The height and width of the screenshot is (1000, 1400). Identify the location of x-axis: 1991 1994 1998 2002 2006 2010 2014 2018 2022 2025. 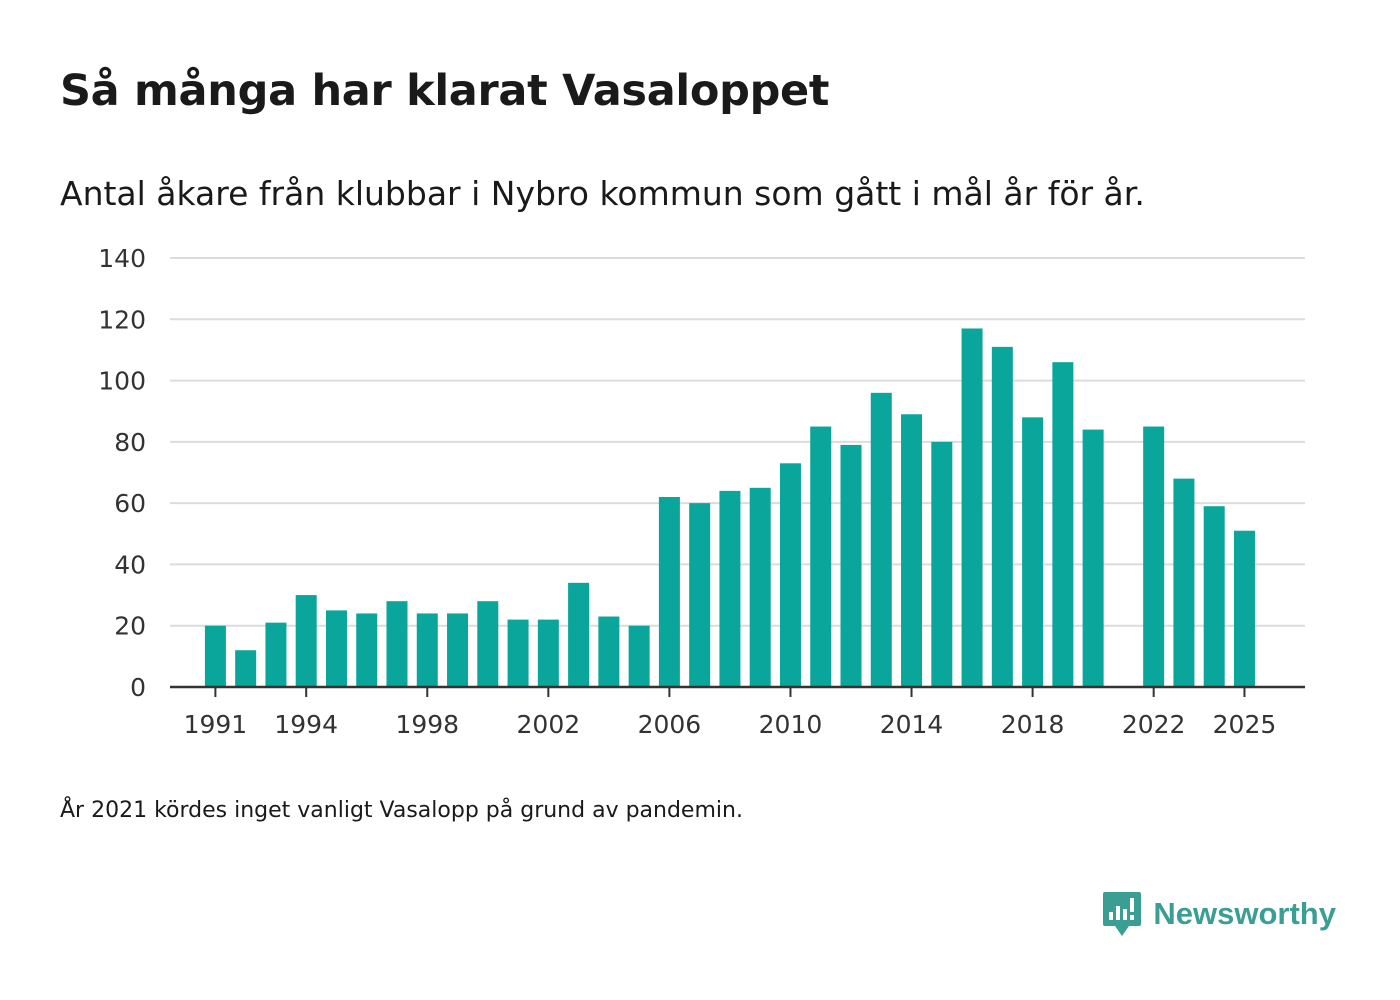
(737, 712).